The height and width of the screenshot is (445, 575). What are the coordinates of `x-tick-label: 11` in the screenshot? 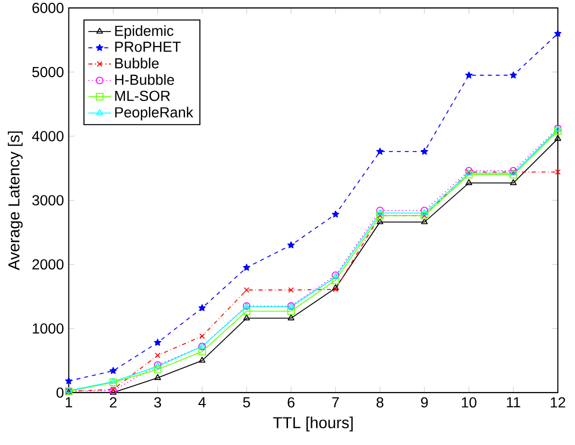 It's located at (513, 402).